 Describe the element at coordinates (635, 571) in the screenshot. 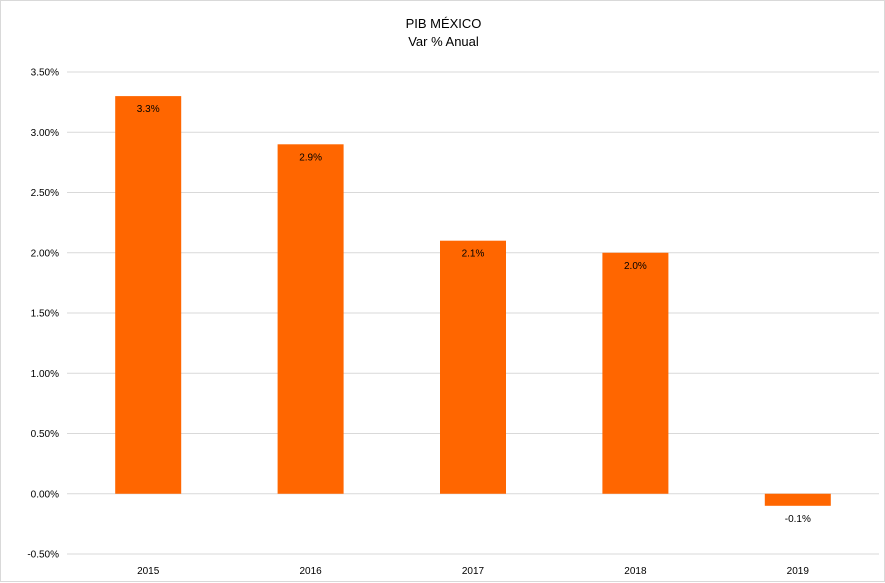

I see `x-tick-label: 2018` at that location.